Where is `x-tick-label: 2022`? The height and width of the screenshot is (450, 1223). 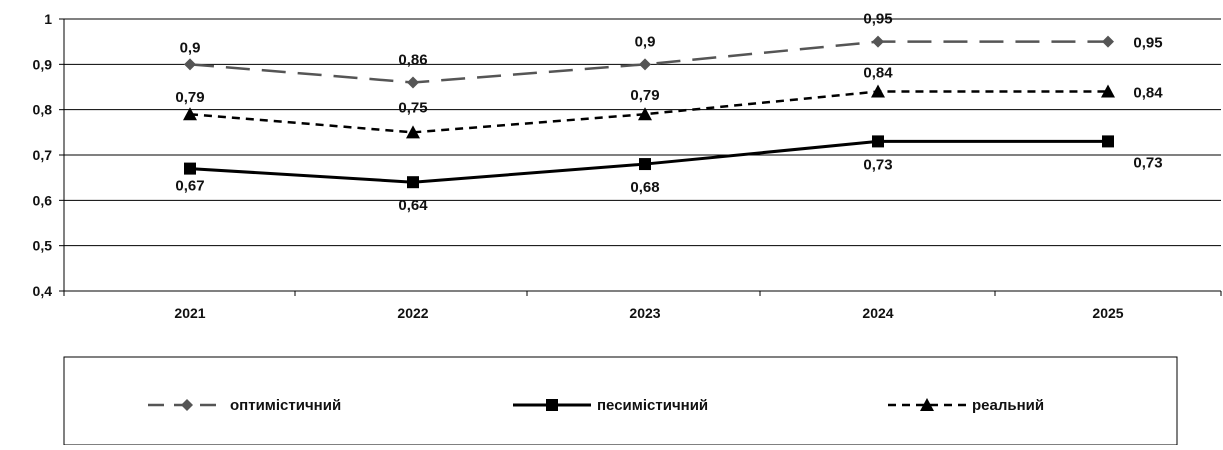 x-tick-label: 2022 is located at coordinates (412, 313).